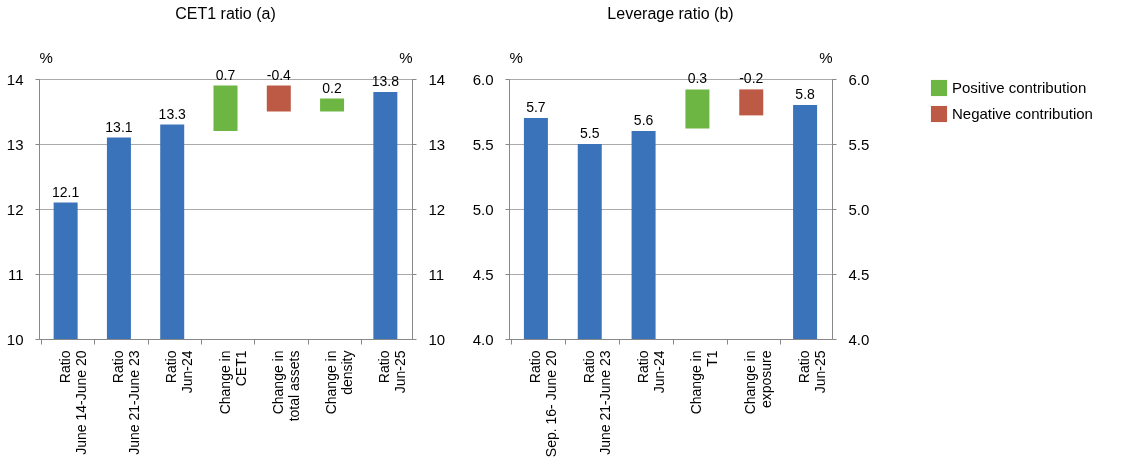  I want to click on data-label: 13.8, so click(385, 81).